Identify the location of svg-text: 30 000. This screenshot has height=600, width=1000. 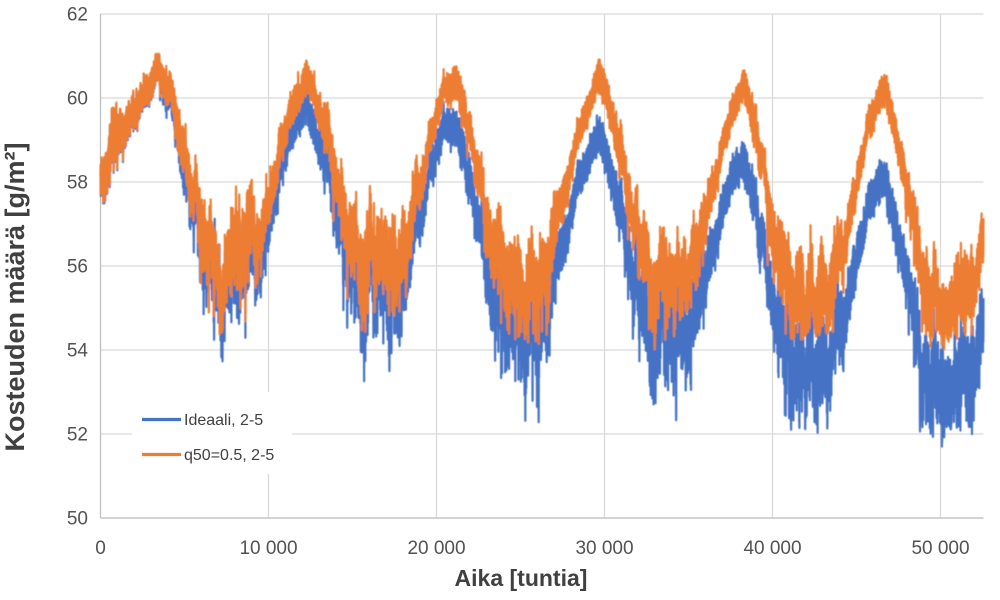
(604, 548).